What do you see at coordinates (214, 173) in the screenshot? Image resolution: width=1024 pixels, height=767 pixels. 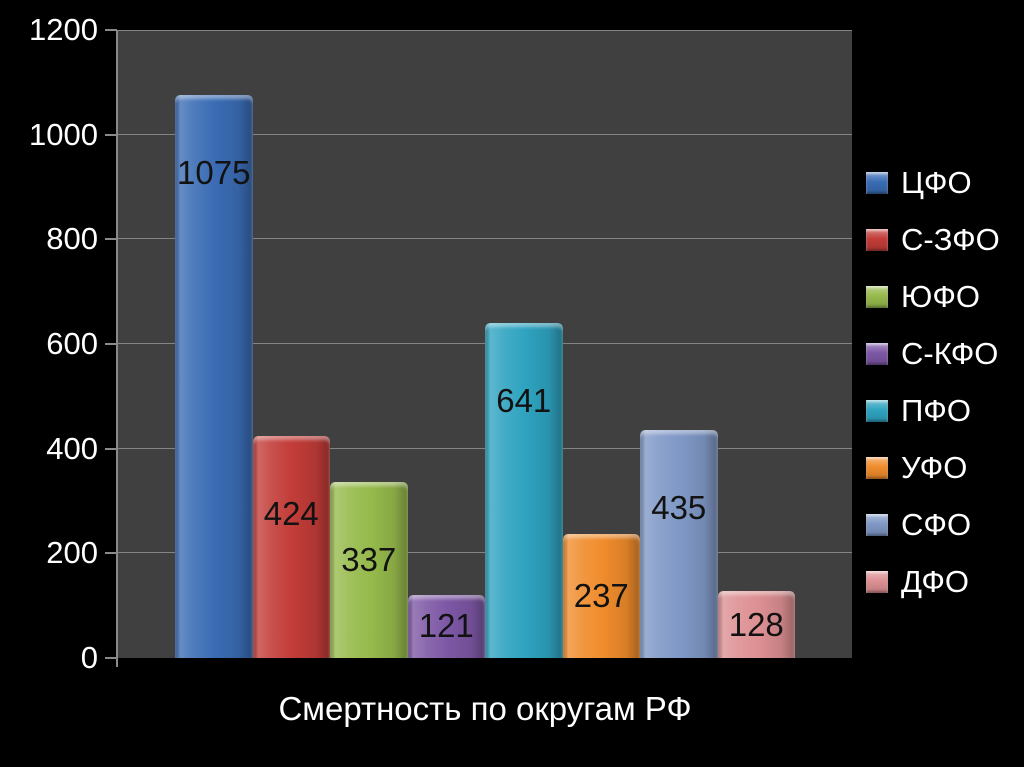 I see `bar-value-label: 1075` at bounding box center [214, 173].